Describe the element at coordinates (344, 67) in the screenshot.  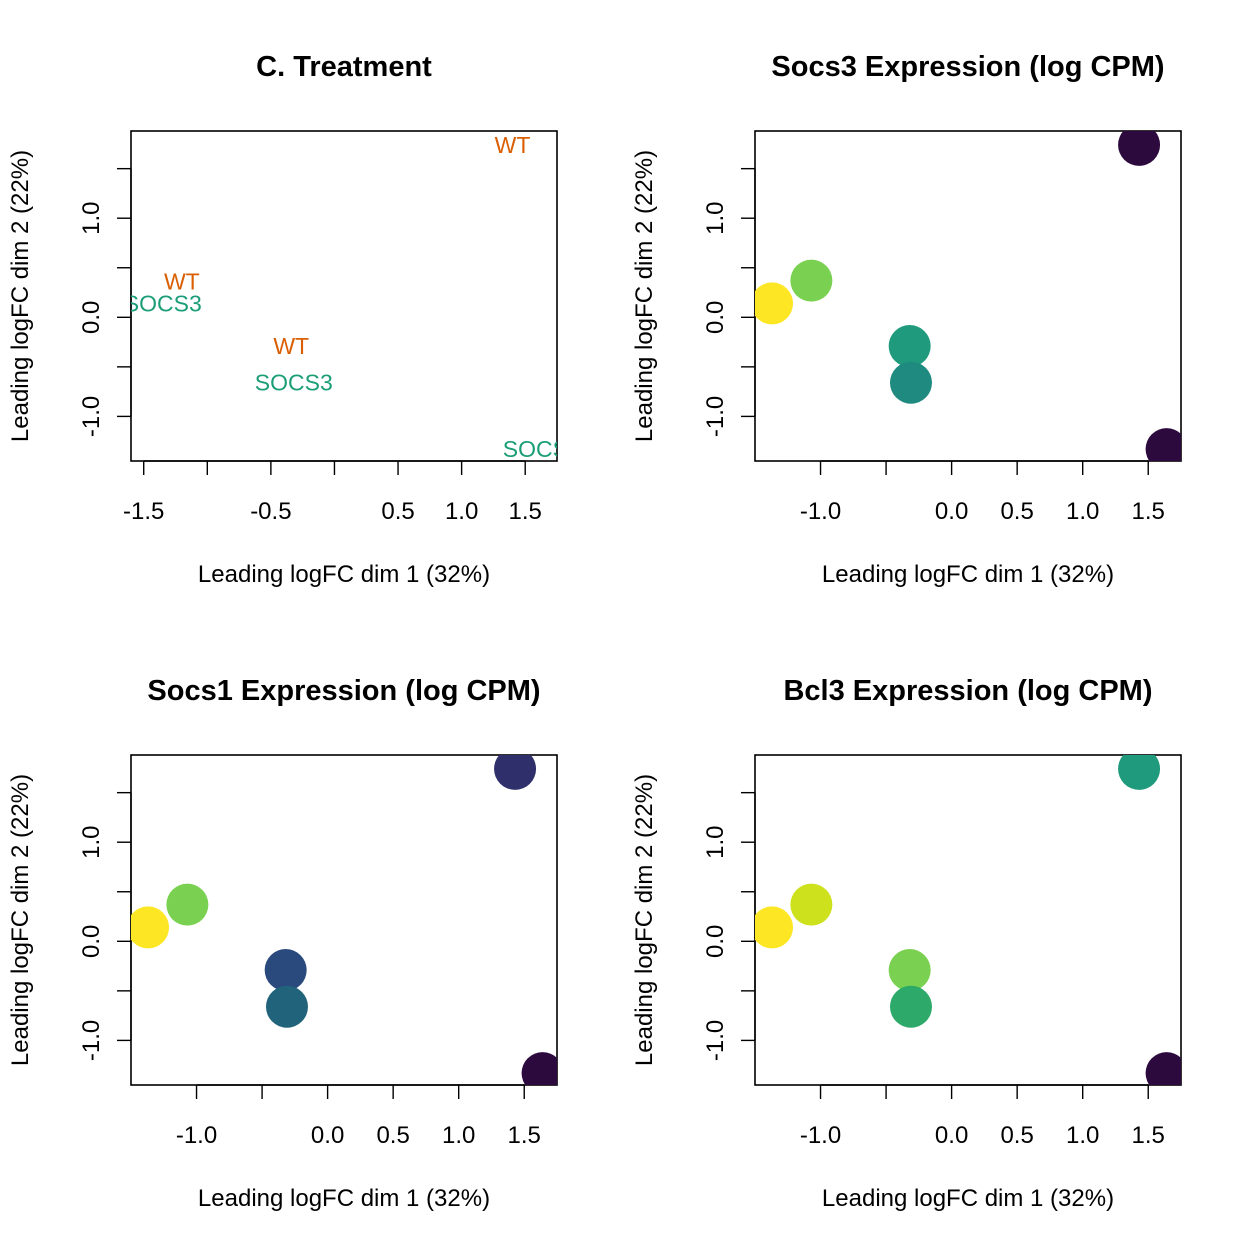
I see `panel-title: C. Treatment` at that location.